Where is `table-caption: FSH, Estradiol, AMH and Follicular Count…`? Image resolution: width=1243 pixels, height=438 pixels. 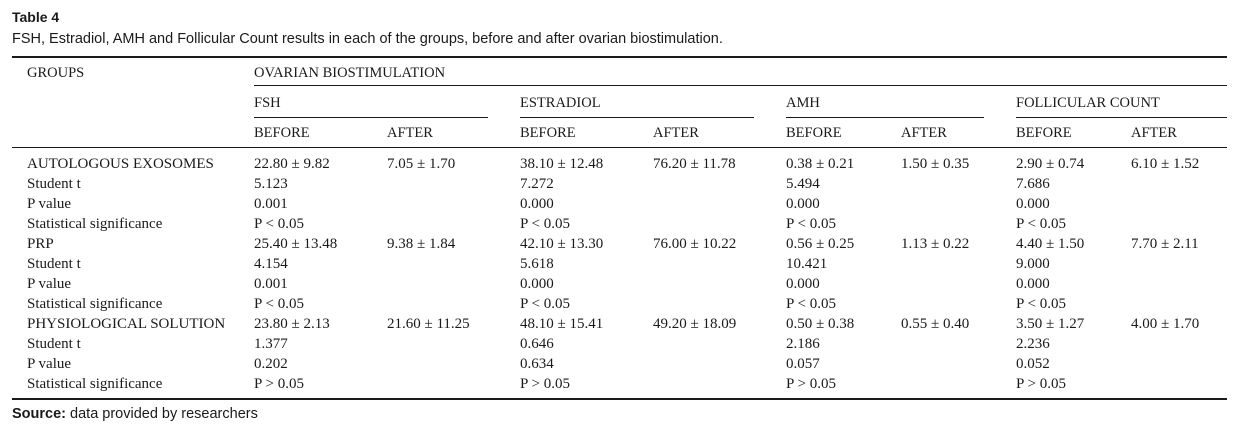
table-caption: FSH, Estradiol, AMH and Follicular Count… is located at coordinates (367, 39).